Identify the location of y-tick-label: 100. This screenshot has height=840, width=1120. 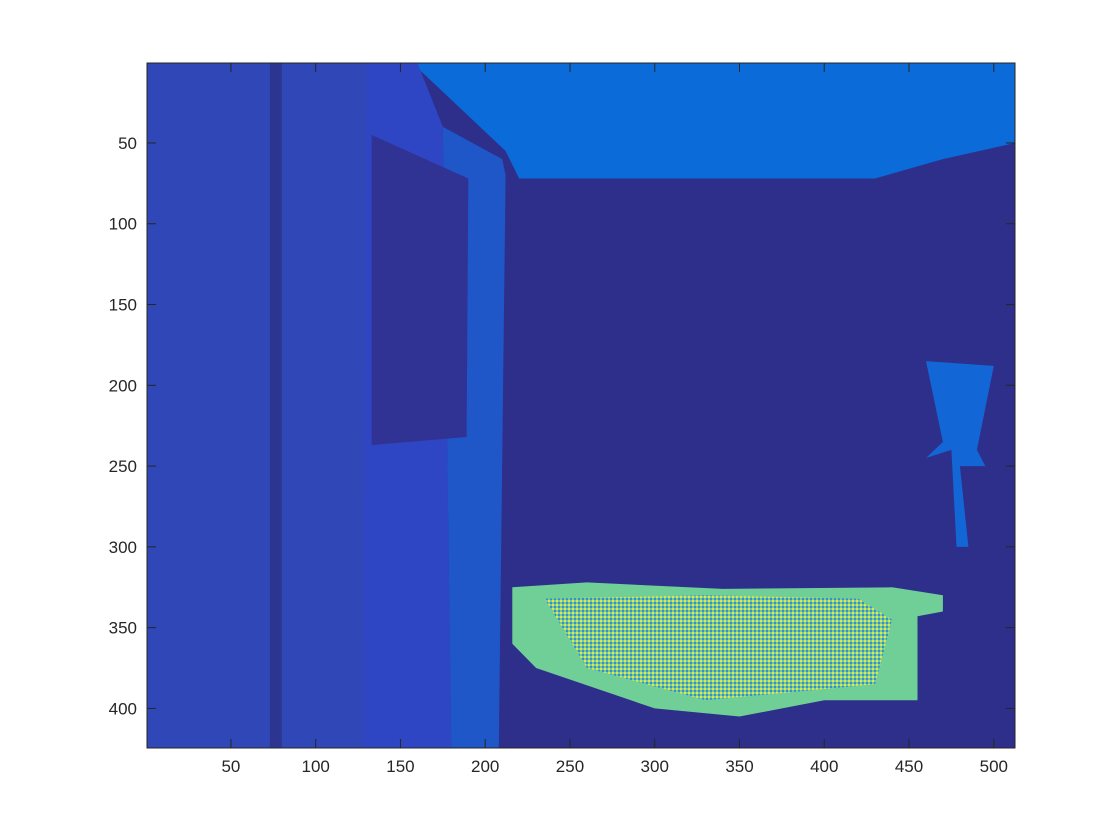
(123, 224).